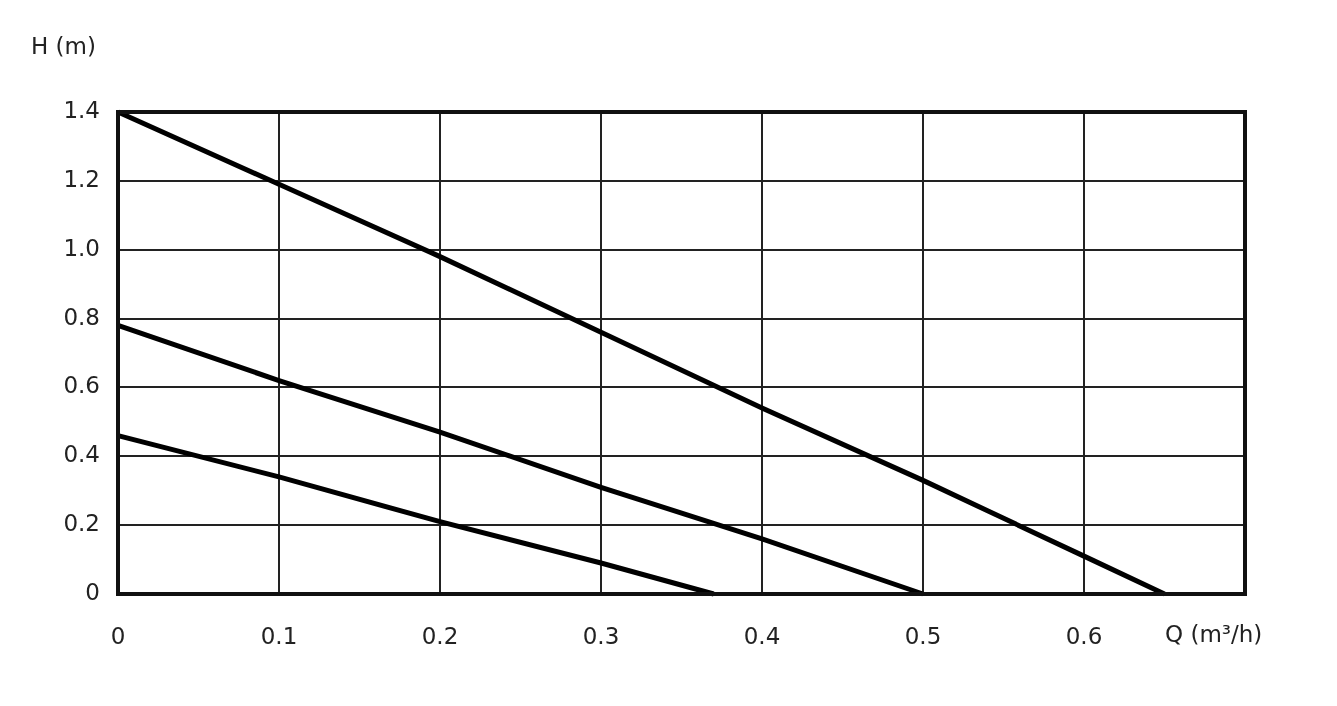 Image resolution: width=1337 pixels, height=706 pixels. Describe the element at coordinates (279, 635) in the screenshot. I see `x-tick-label: 0.1` at that location.